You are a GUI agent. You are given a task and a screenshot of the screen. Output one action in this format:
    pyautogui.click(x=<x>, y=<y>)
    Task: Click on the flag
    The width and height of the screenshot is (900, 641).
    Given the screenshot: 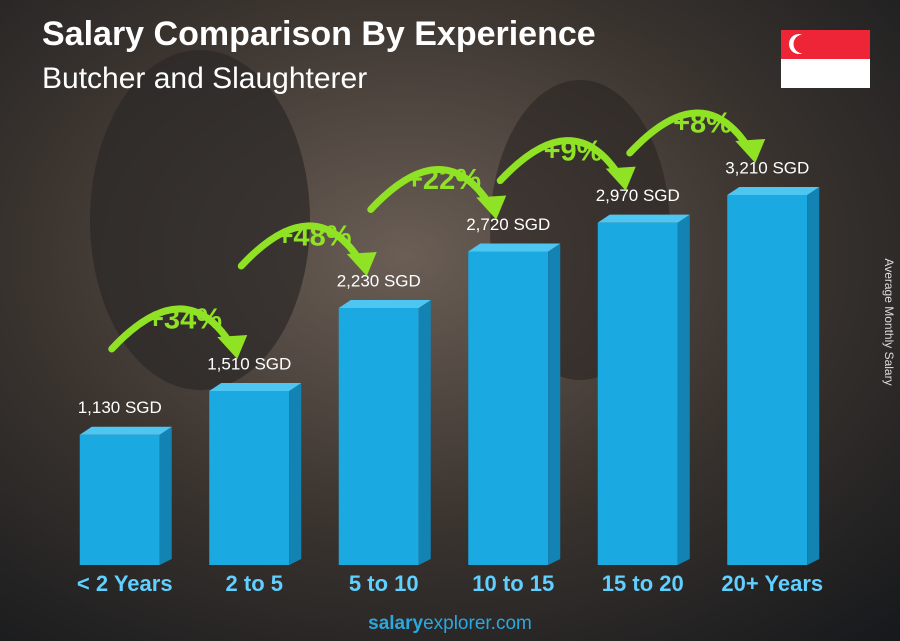 What is the action you would take?
    pyautogui.click(x=825, y=59)
    